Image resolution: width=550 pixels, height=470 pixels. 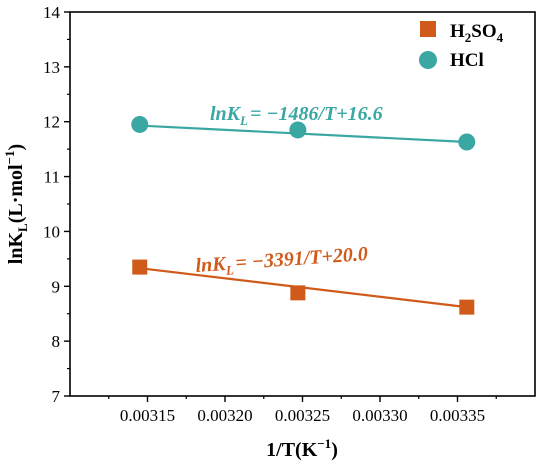 What do you see at coordinates (56, 341) in the screenshot?
I see `y-tick-label: 8` at bounding box center [56, 341].